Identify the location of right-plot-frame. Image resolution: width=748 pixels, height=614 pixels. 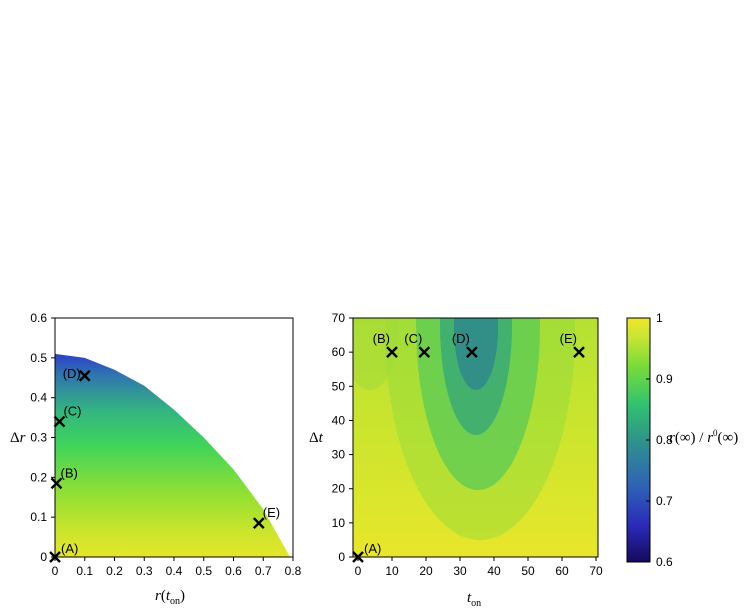
(475, 437).